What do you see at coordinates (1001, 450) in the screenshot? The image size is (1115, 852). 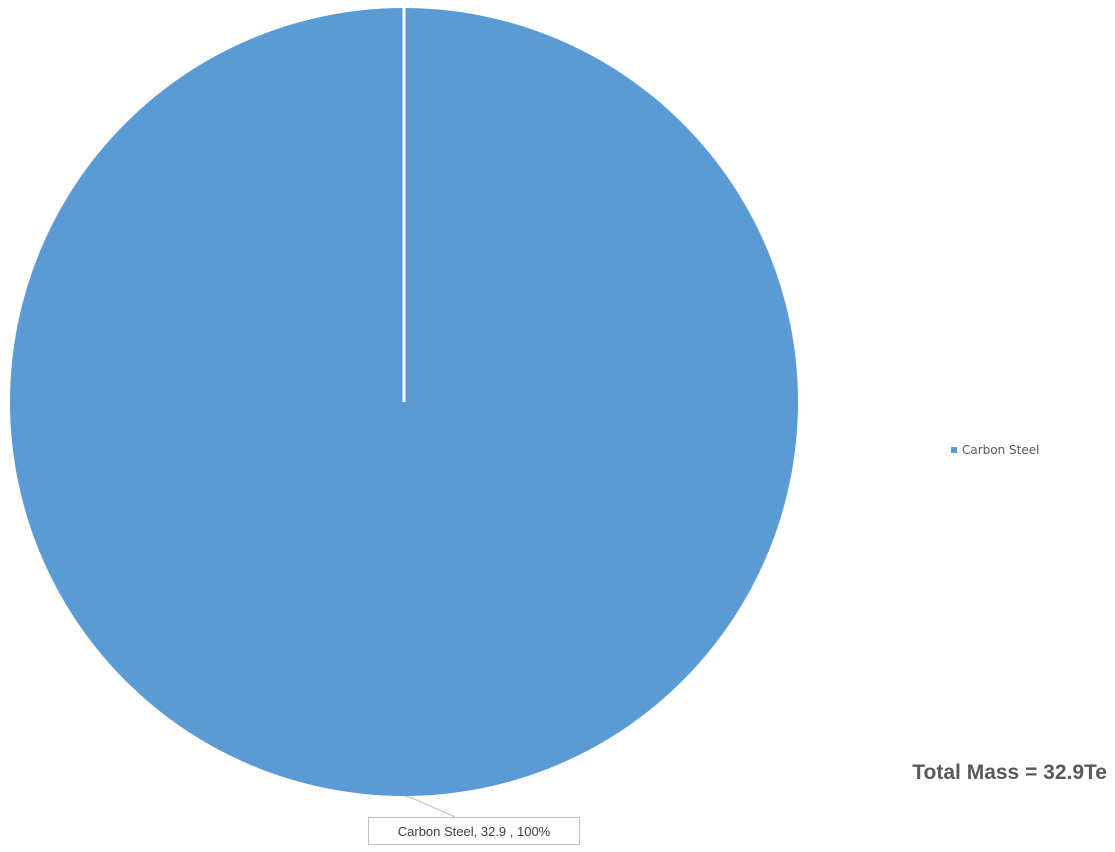 I see `legend-label-carbon-steel: Carbon Steel` at bounding box center [1001, 450].